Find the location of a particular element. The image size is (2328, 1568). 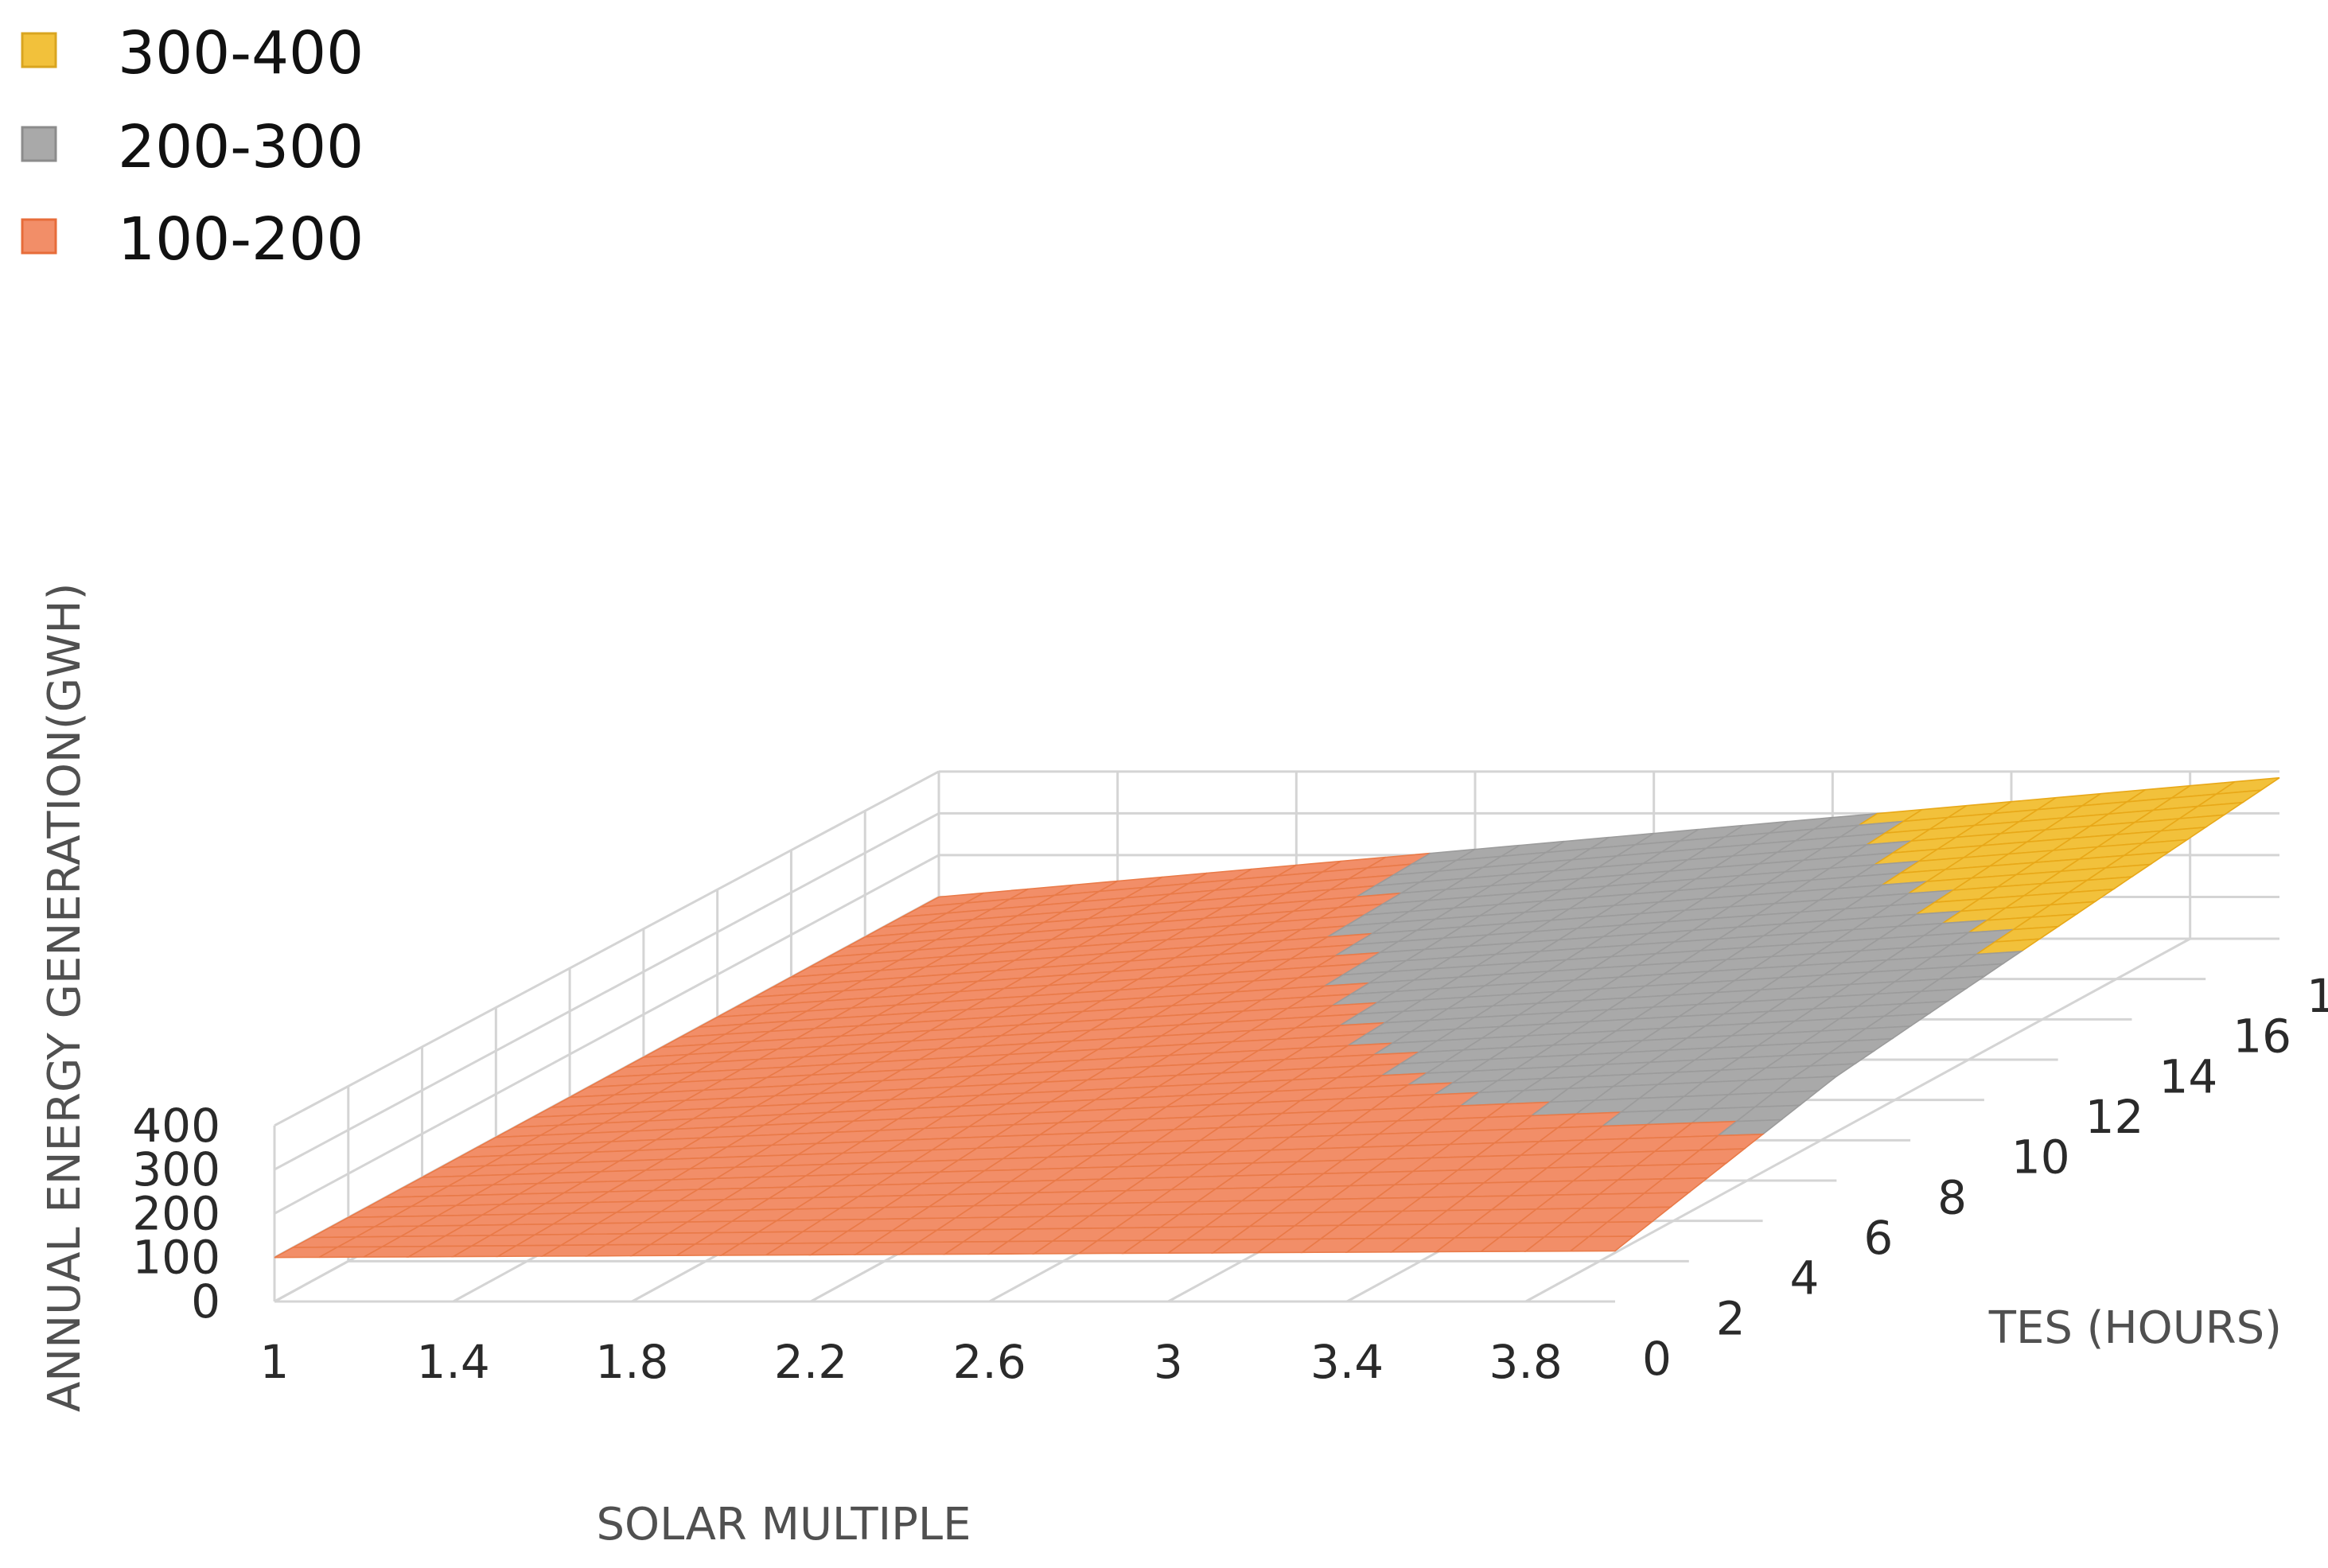

depth-axis-title: TES (HOURS) is located at coordinates (2135, 1328).